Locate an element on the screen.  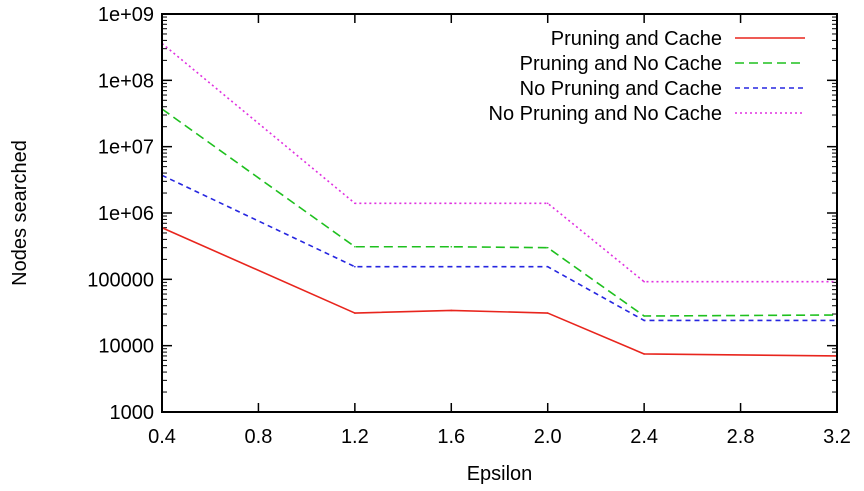
x-tick-label: 2.8 is located at coordinates (741, 437).